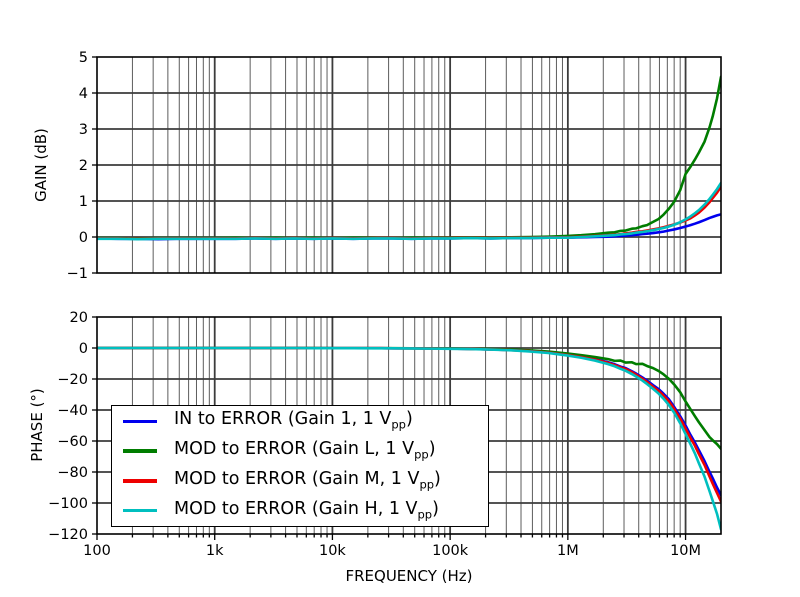  What do you see at coordinates (97, 551) in the screenshot?
I see `x-tick-label: 100` at bounding box center [97, 551].